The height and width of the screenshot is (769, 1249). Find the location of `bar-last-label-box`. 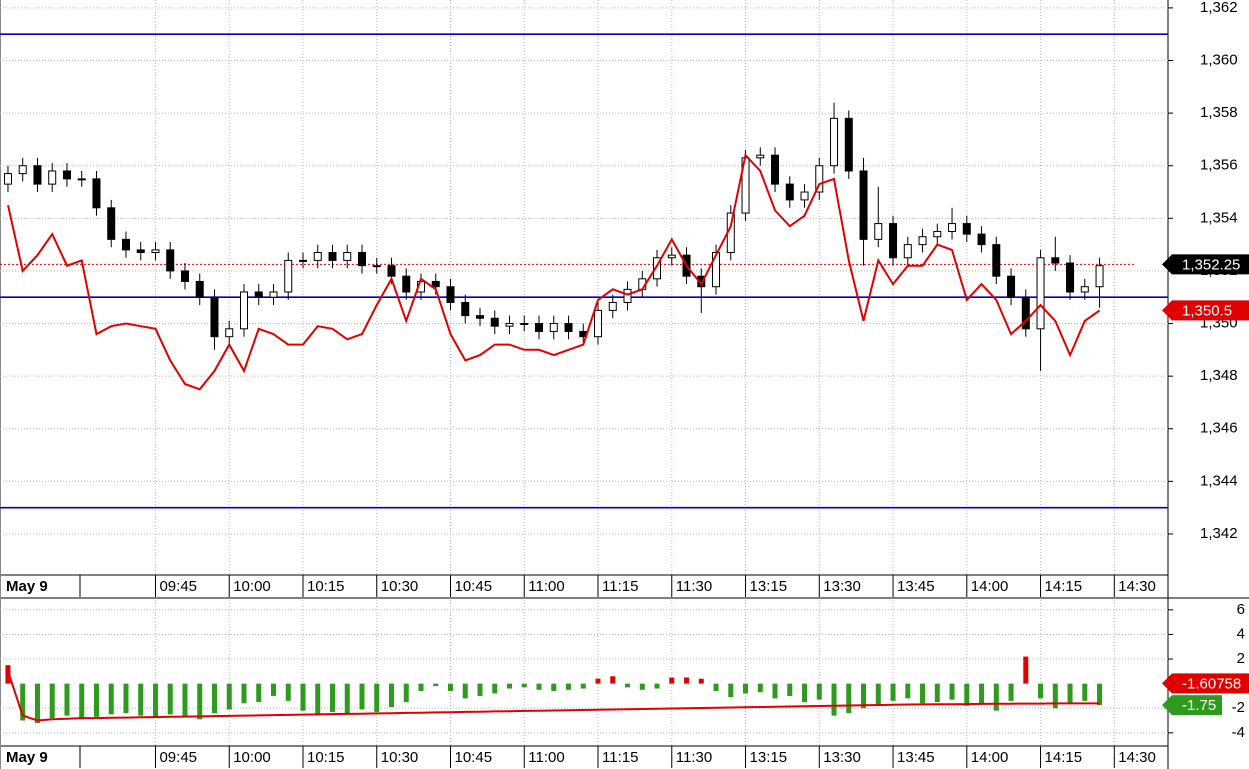

bar-last-label-box is located at coordinates (1197, 705).